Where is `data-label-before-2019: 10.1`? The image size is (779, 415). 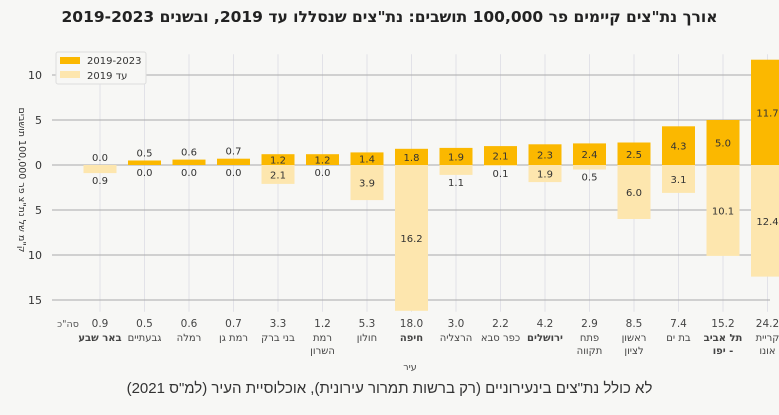 data-label-before-2019: 10.1 is located at coordinates (723, 211).